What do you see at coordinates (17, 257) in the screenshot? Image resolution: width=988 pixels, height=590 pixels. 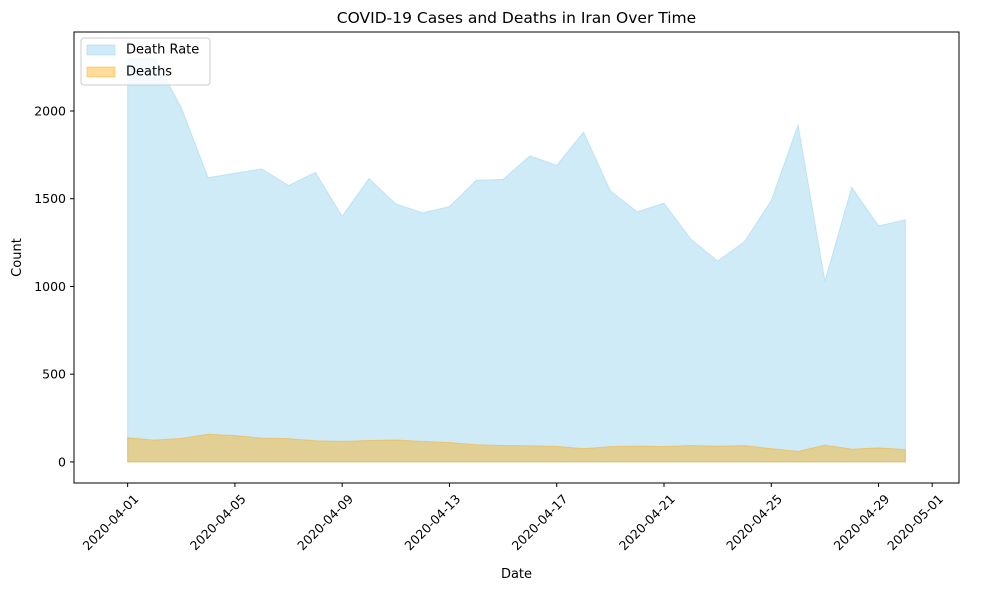 I see `y-axis-title: Count` at bounding box center [17, 257].